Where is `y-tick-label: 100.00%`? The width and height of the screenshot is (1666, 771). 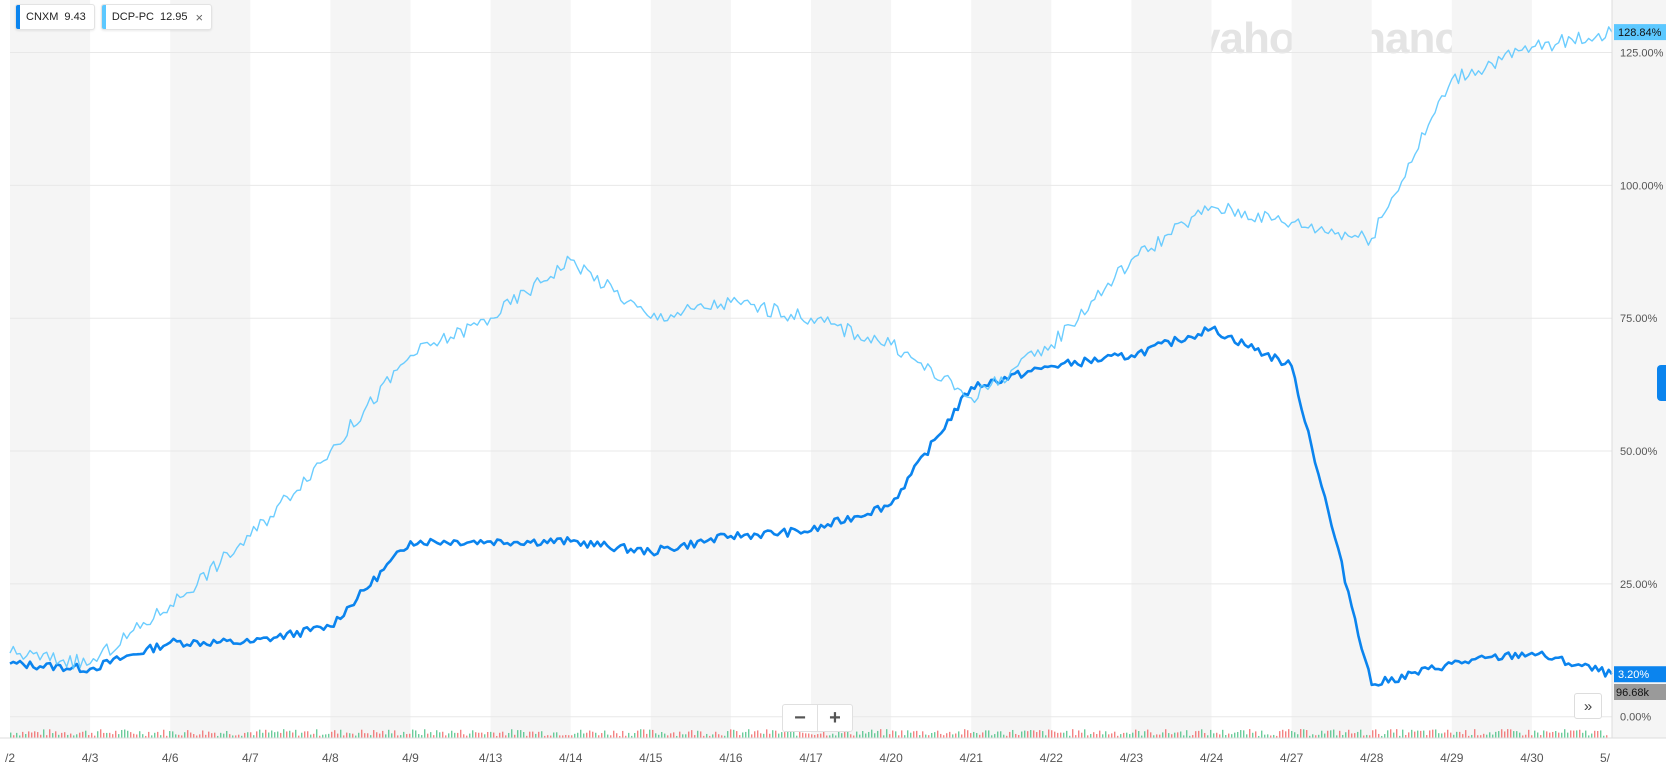 y-tick-label: 100.00% is located at coordinates (1642, 186).